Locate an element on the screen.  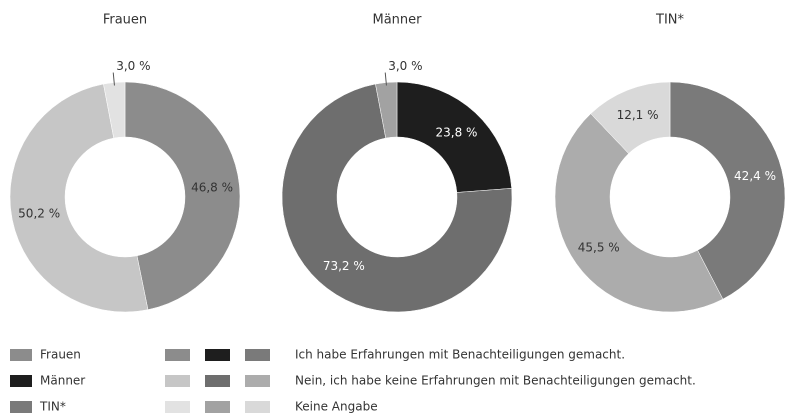
chart-title: TIN* is located at coordinates (669, 20).